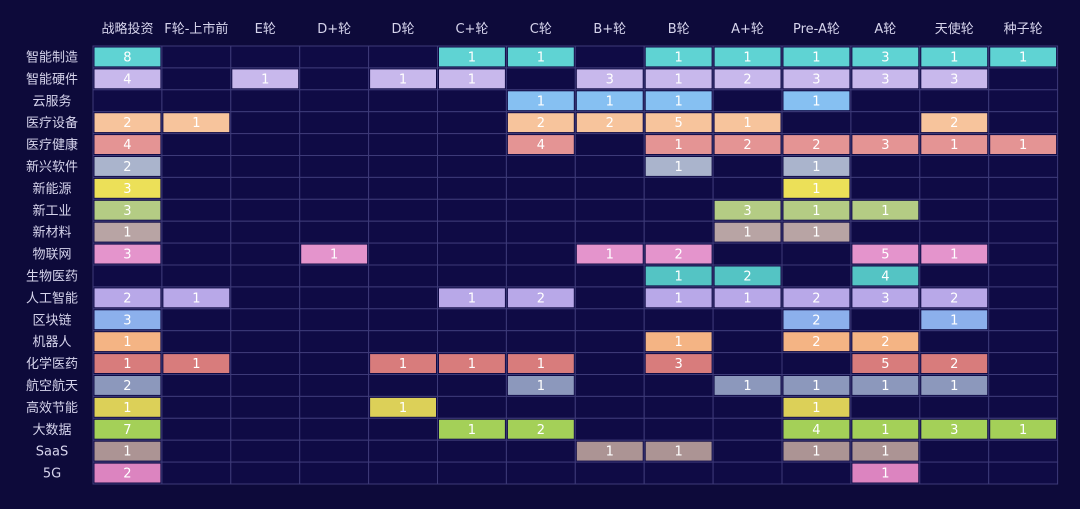 The width and height of the screenshot is (1080, 509). Describe the element at coordinates (265, 29) in the screenshot. I see `column-label: E轮` at that location.